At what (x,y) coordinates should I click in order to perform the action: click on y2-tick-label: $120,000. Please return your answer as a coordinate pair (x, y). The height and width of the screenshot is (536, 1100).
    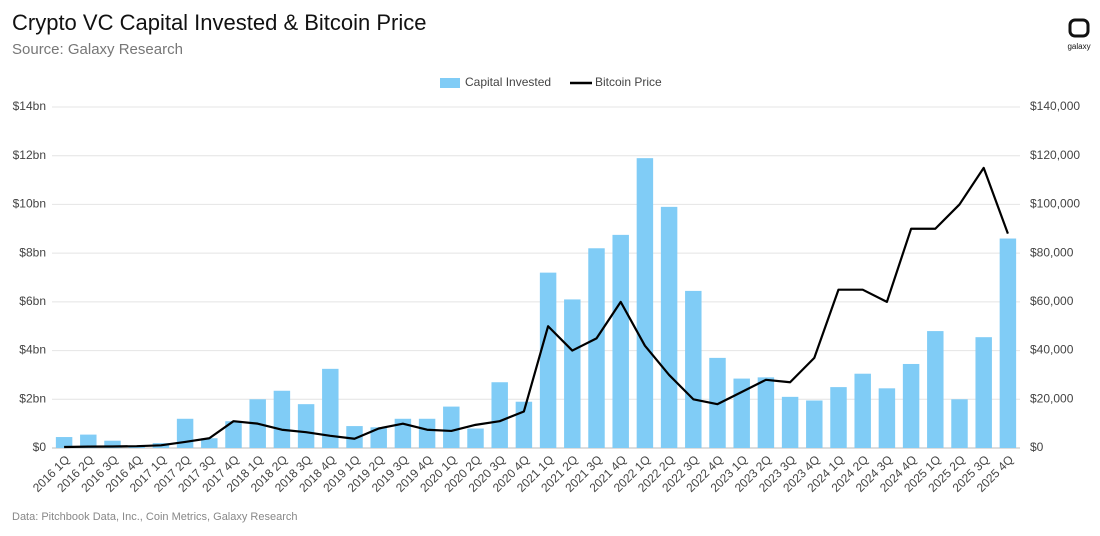
    Looking at the image, I should click on (1055, 155).